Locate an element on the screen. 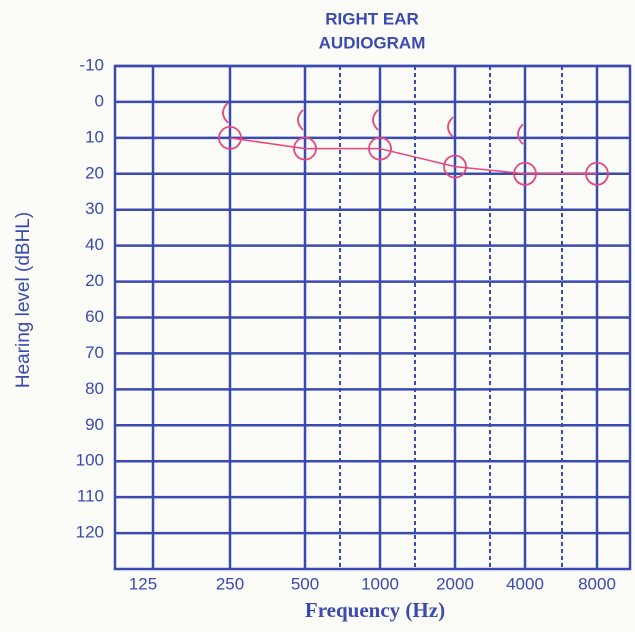 The height and width of the screenshot is (632, 635). y-axis-label: Hearing level (dBHL) is located at coordinates (23, 300).